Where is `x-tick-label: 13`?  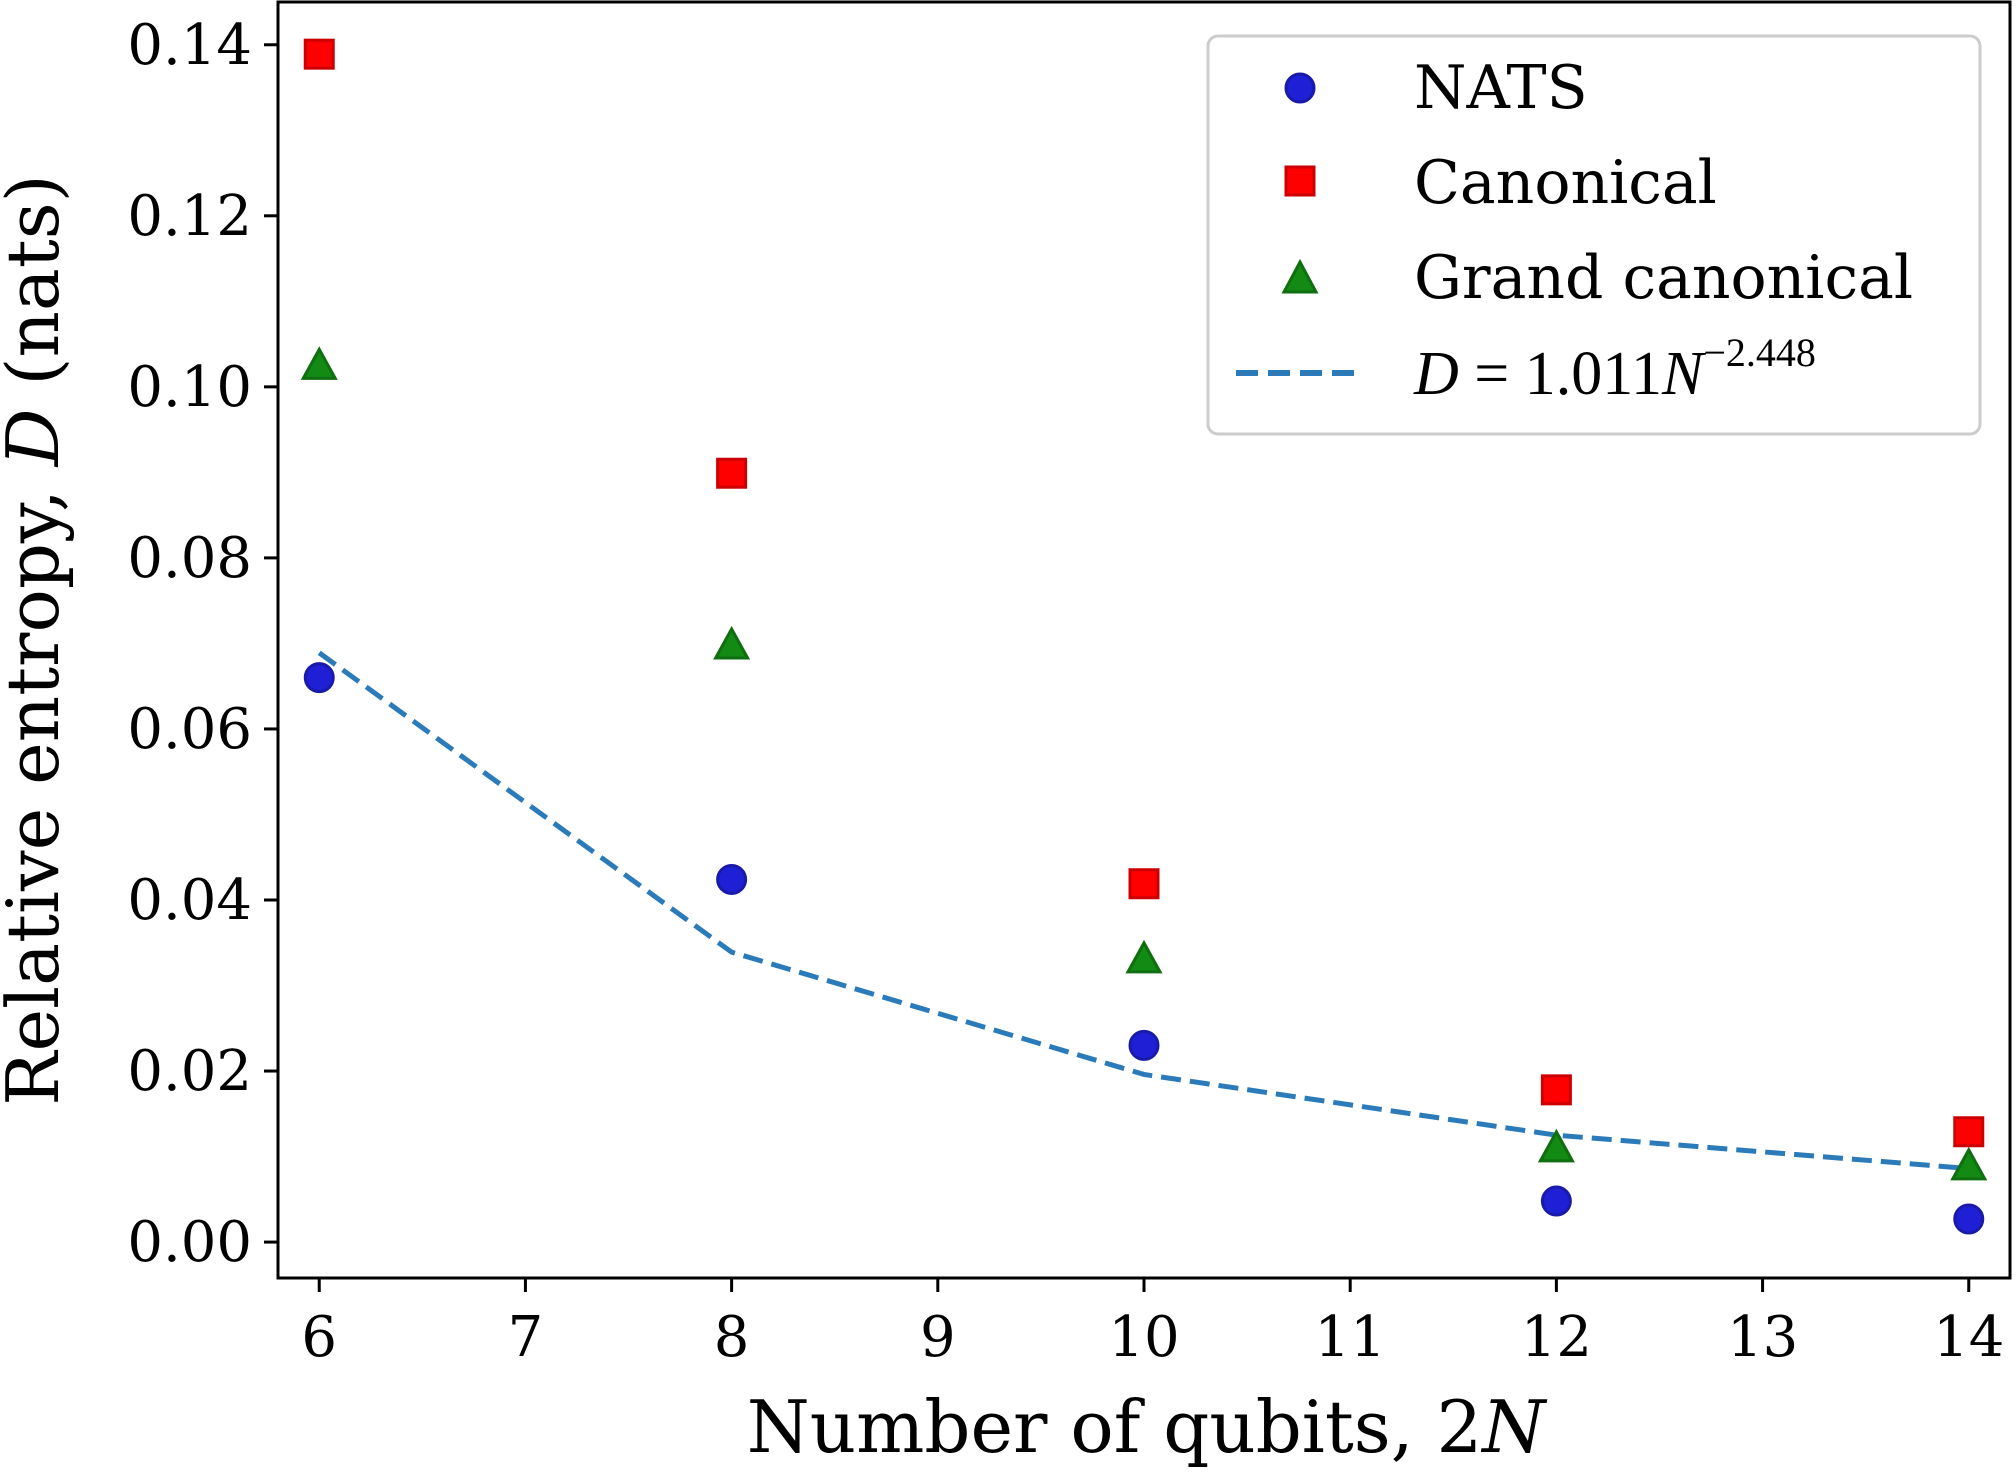
x-tick-label: 13 is located at coordinates (1762, 1337).